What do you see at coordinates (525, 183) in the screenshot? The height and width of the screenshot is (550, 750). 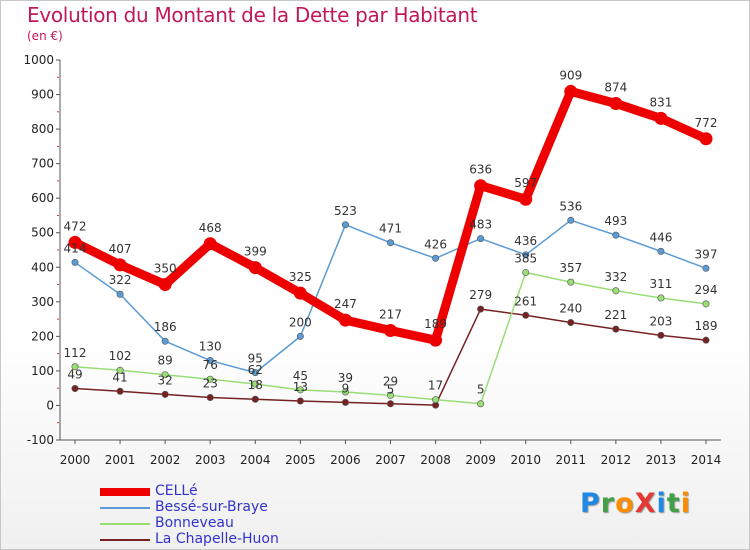 I see `data-label-0: 597` at bounding box center [525, 183].